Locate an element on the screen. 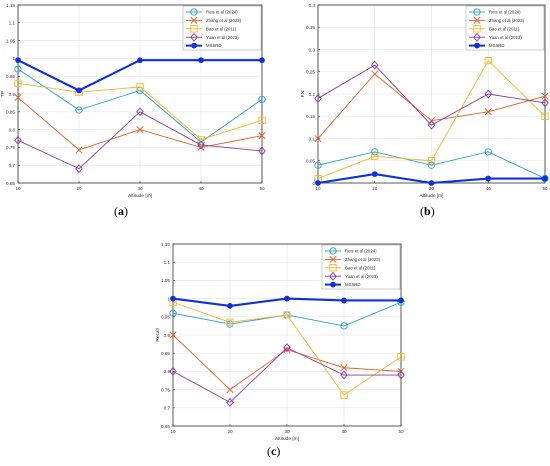 This screenshot has height=466, width=550. series-zhang is located at coordinates (140, 124).